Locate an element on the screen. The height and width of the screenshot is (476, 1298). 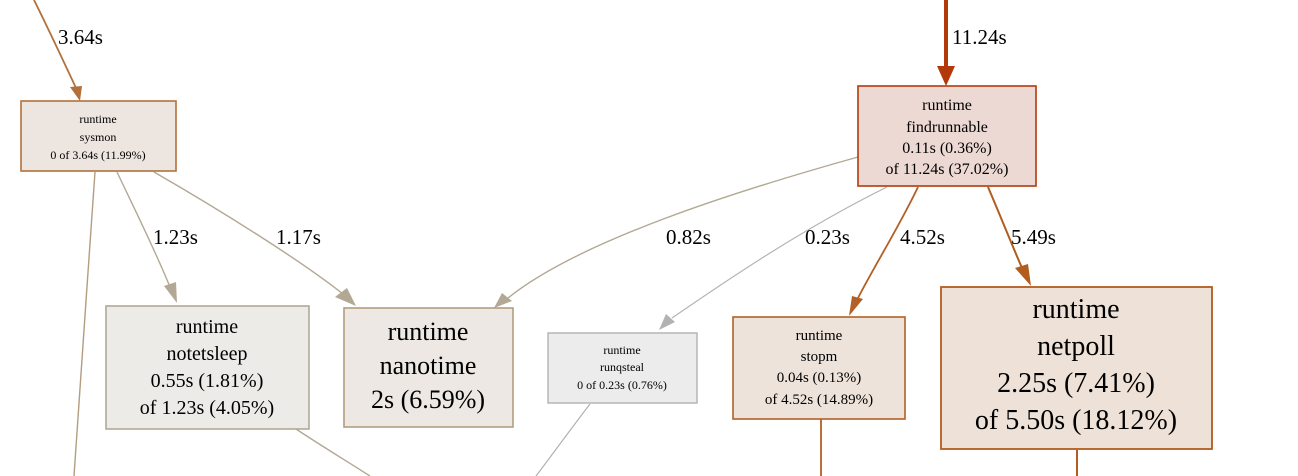
arrowhead-sysmon-notetsleep is located at coordinates (170, 292).